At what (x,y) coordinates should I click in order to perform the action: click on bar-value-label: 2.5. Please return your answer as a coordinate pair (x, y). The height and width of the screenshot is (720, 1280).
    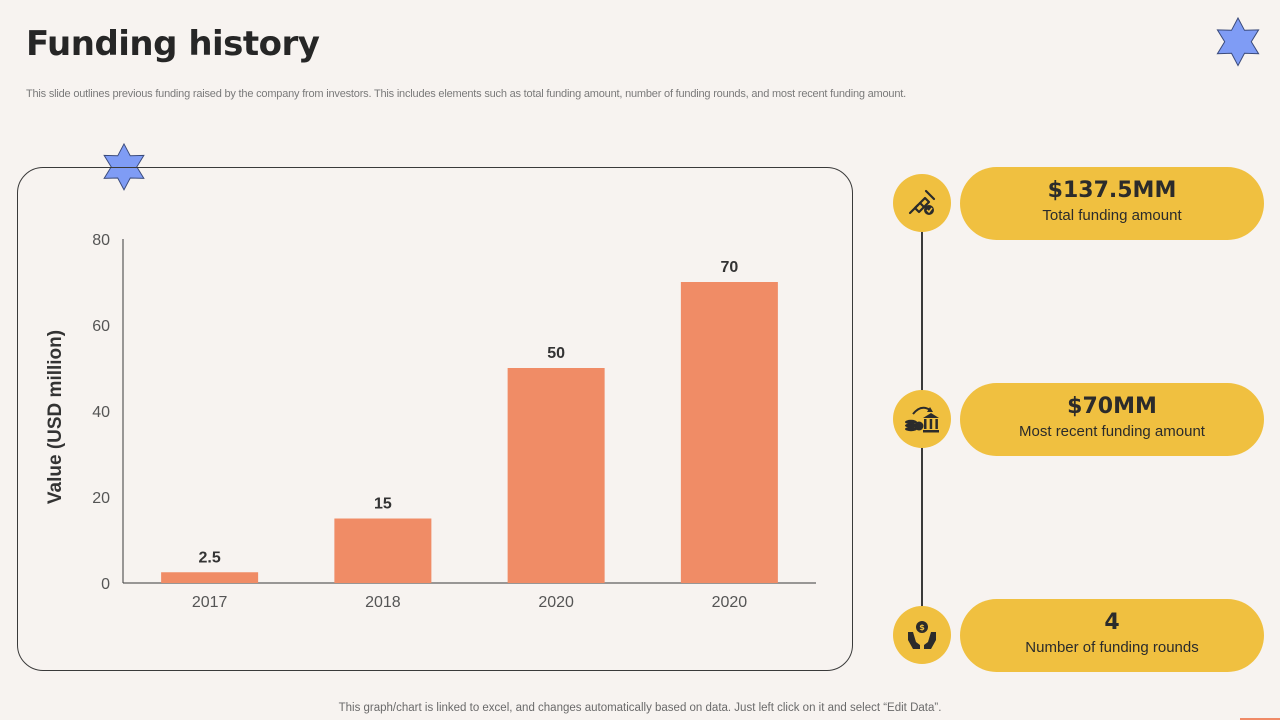
    Looking at the image, I should click on (210, 557).